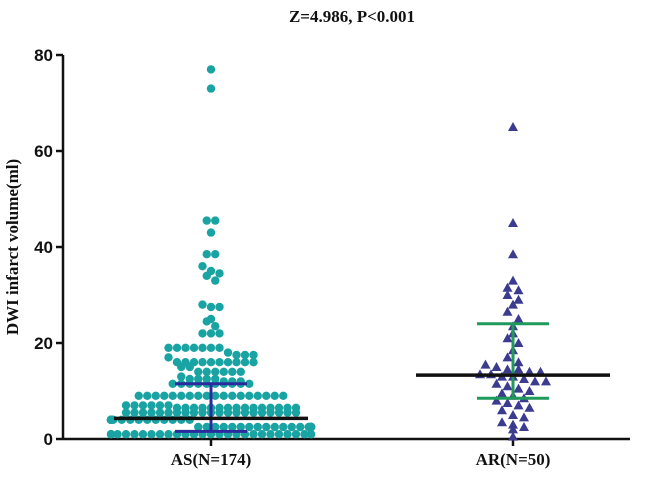  What do you see at coordinates (12, 247) in the screenshot?
I see `y-axis-label: DWI infarct volume(ml)` at bounding box center [12, 247].